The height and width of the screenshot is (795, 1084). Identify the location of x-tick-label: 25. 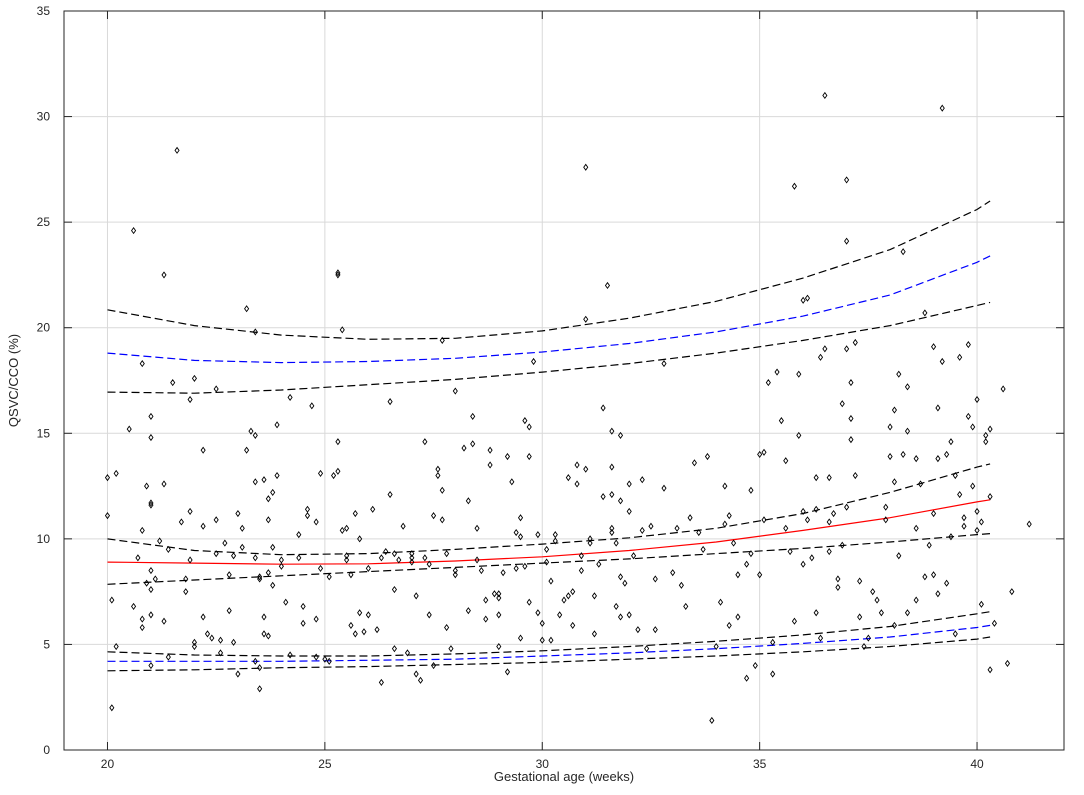
(325, 764).